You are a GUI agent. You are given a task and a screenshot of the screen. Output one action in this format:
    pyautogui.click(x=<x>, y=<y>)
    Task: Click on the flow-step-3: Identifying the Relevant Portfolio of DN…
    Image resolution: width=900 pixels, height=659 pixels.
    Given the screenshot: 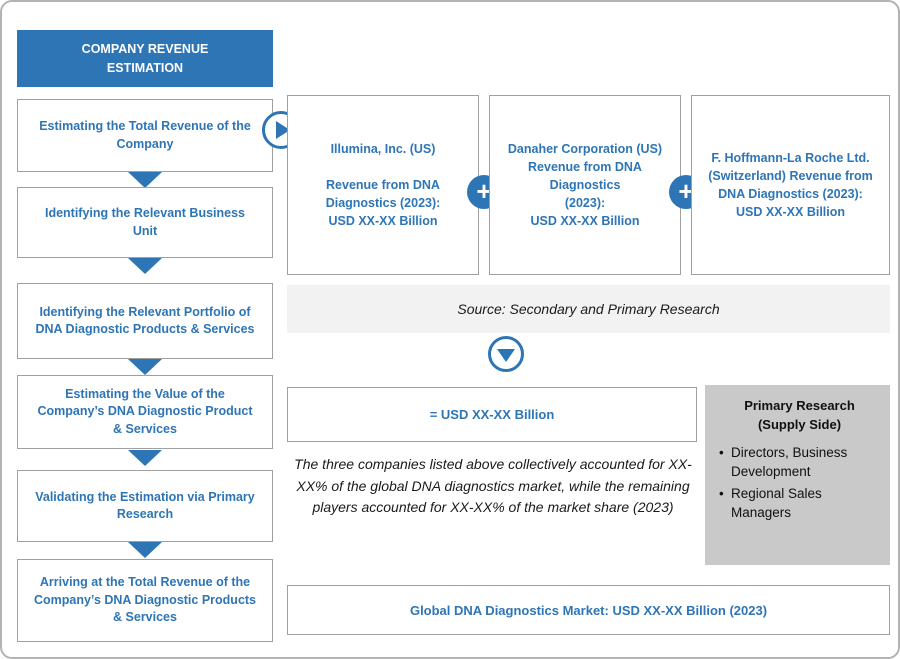 What is the action you would take?
    pyautogui.click(x=145, y=321)
    